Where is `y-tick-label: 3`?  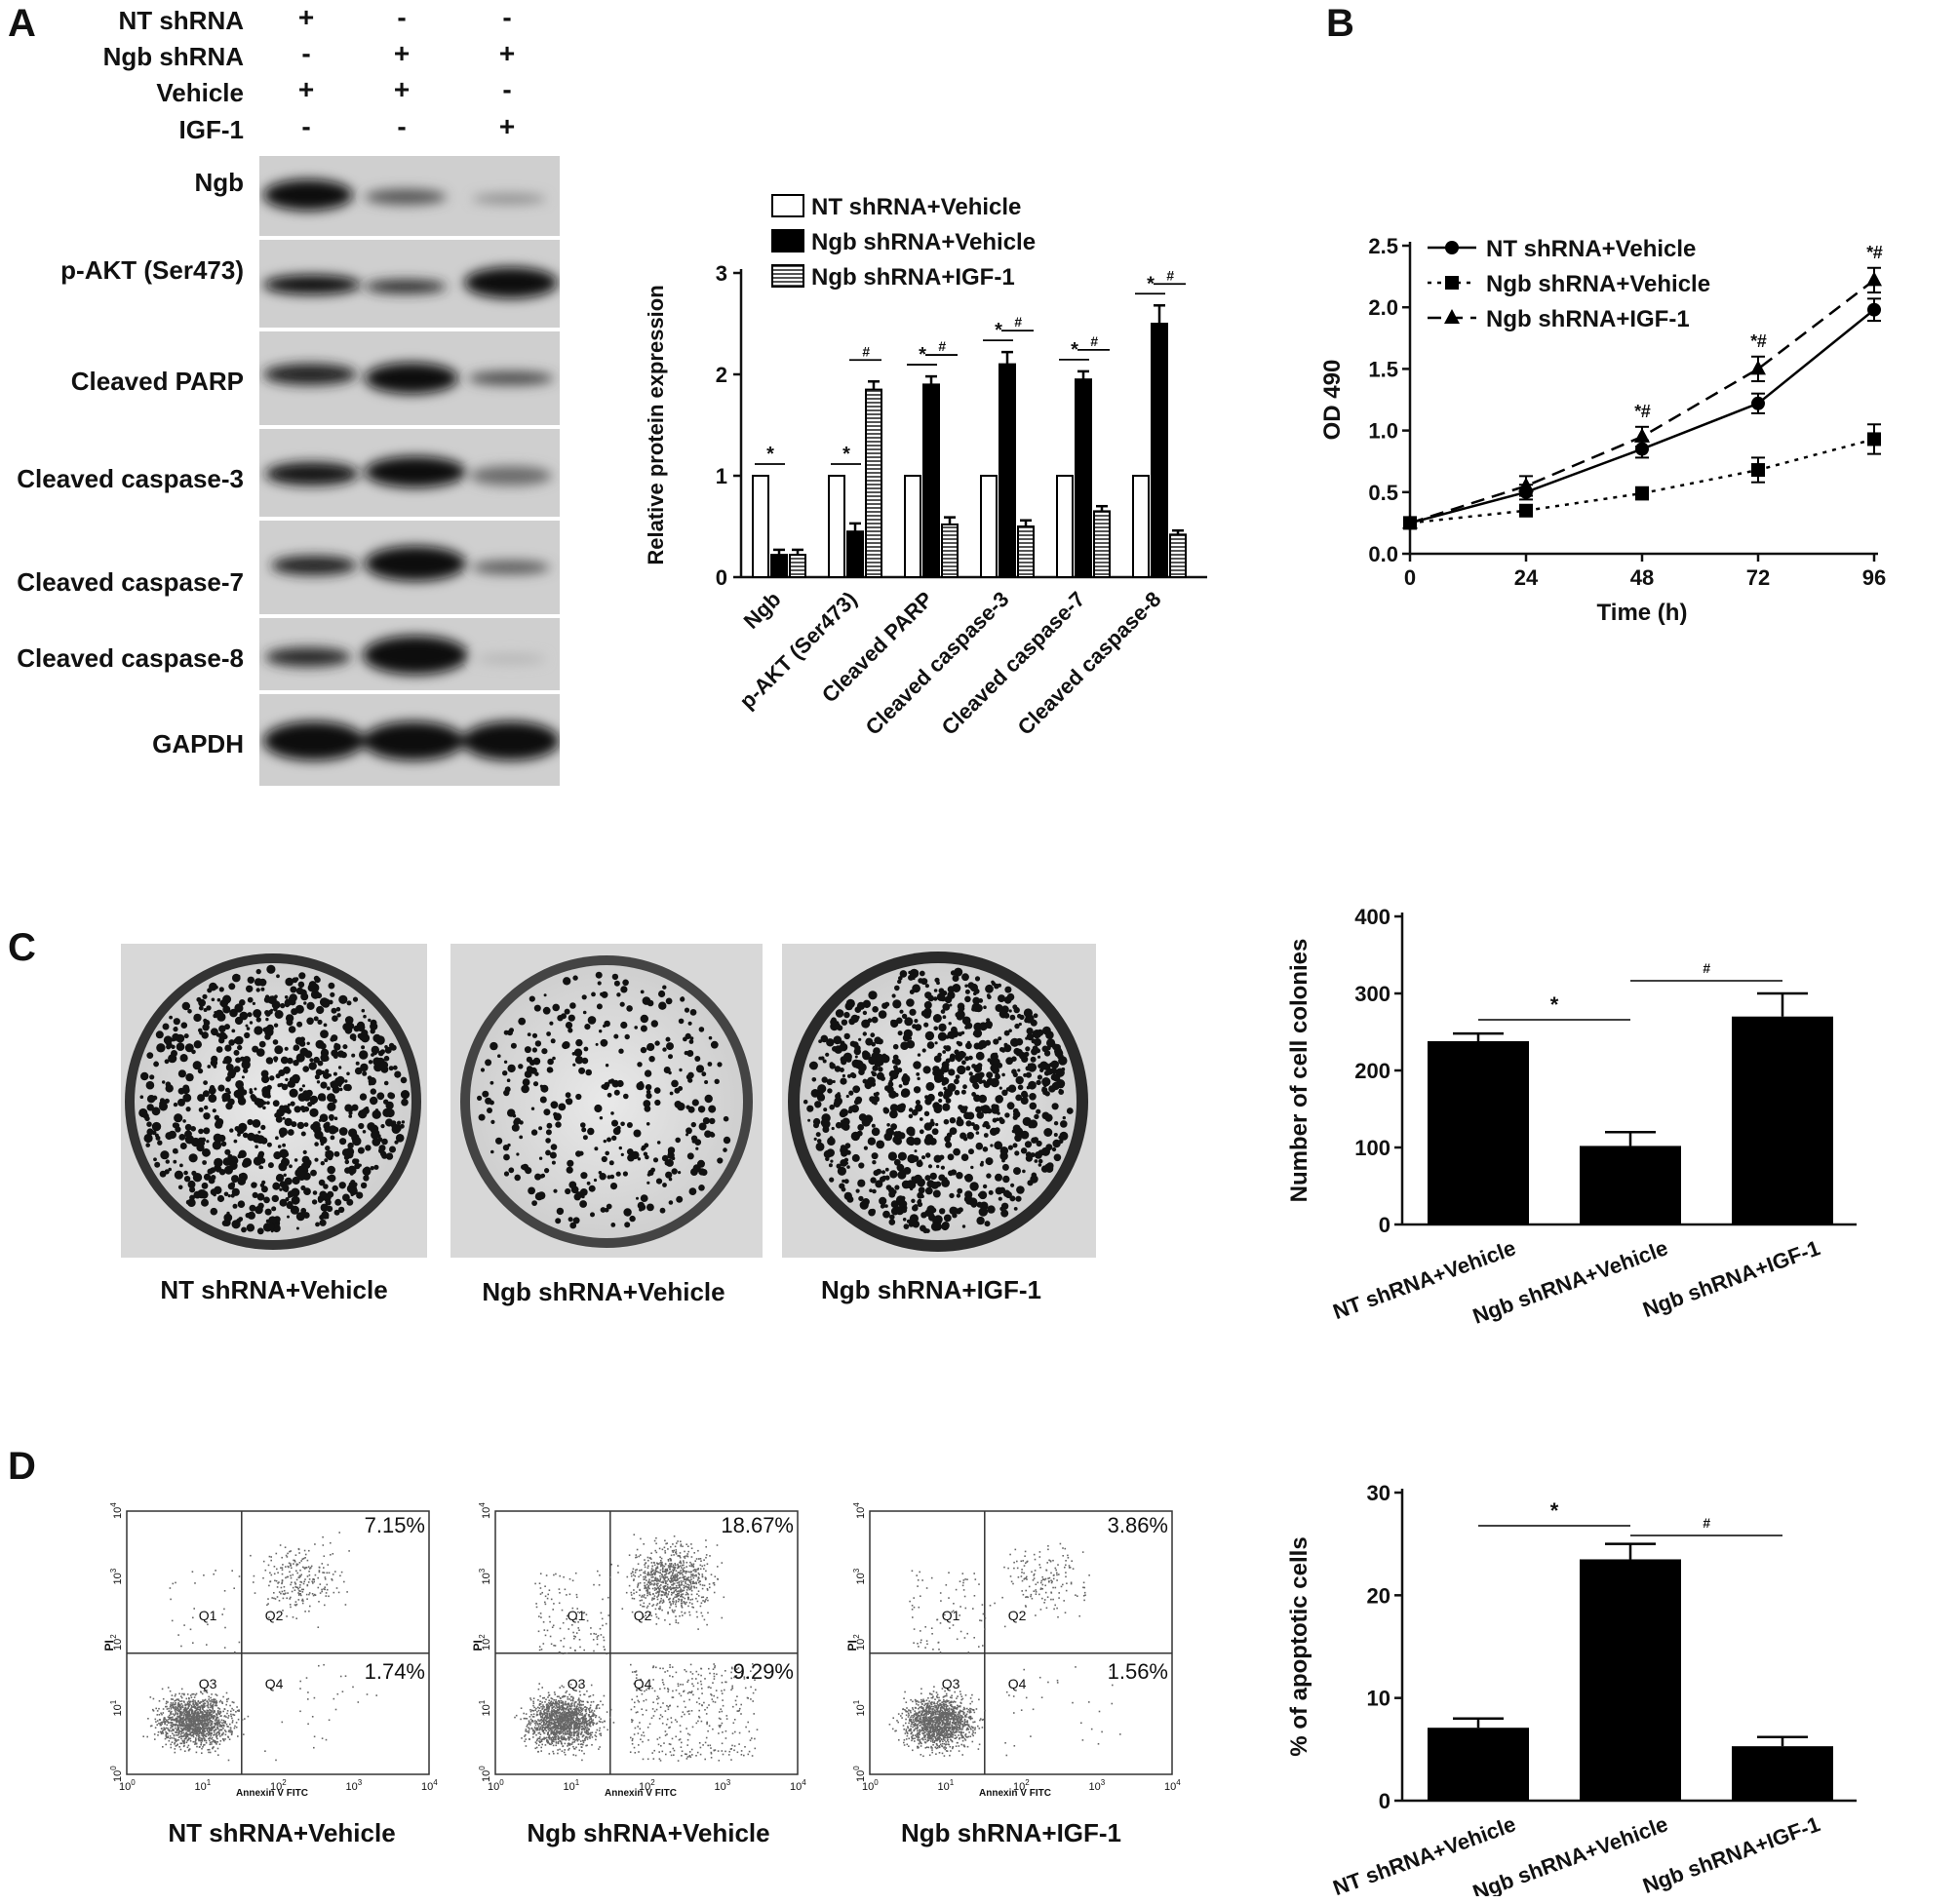 y-tick-label: 3 is located at coordinates (722, 273).